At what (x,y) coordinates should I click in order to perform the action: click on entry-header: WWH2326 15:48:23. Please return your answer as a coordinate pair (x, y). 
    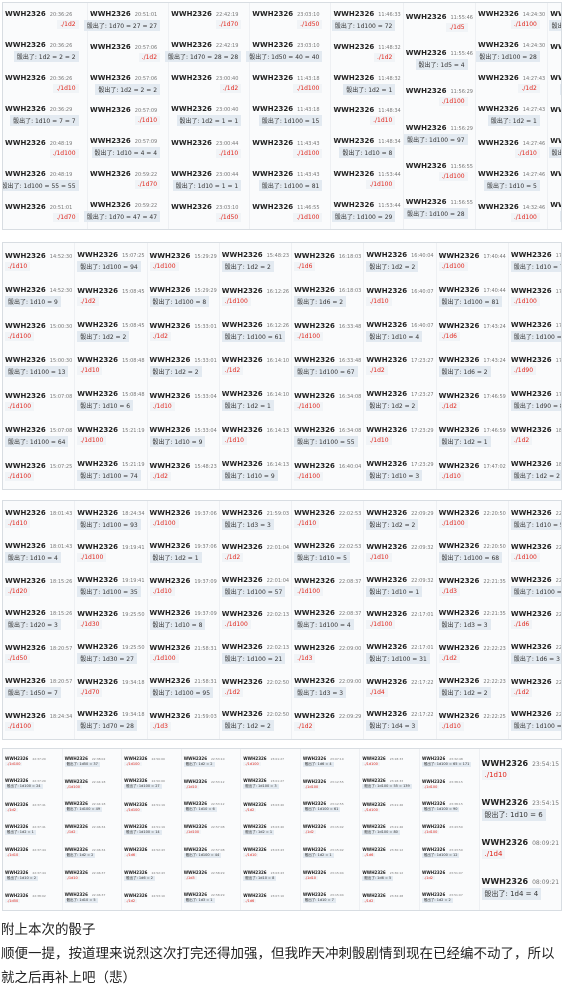
    Looking at the image, I should click on (183, 466).